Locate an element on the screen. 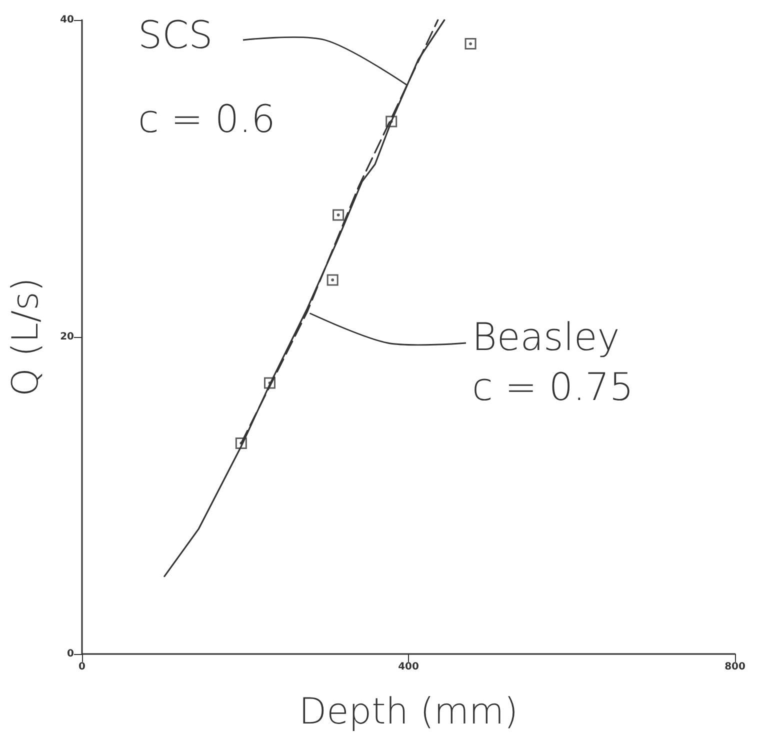  x-tick-label: 400 is located at coordinates (408, 667).